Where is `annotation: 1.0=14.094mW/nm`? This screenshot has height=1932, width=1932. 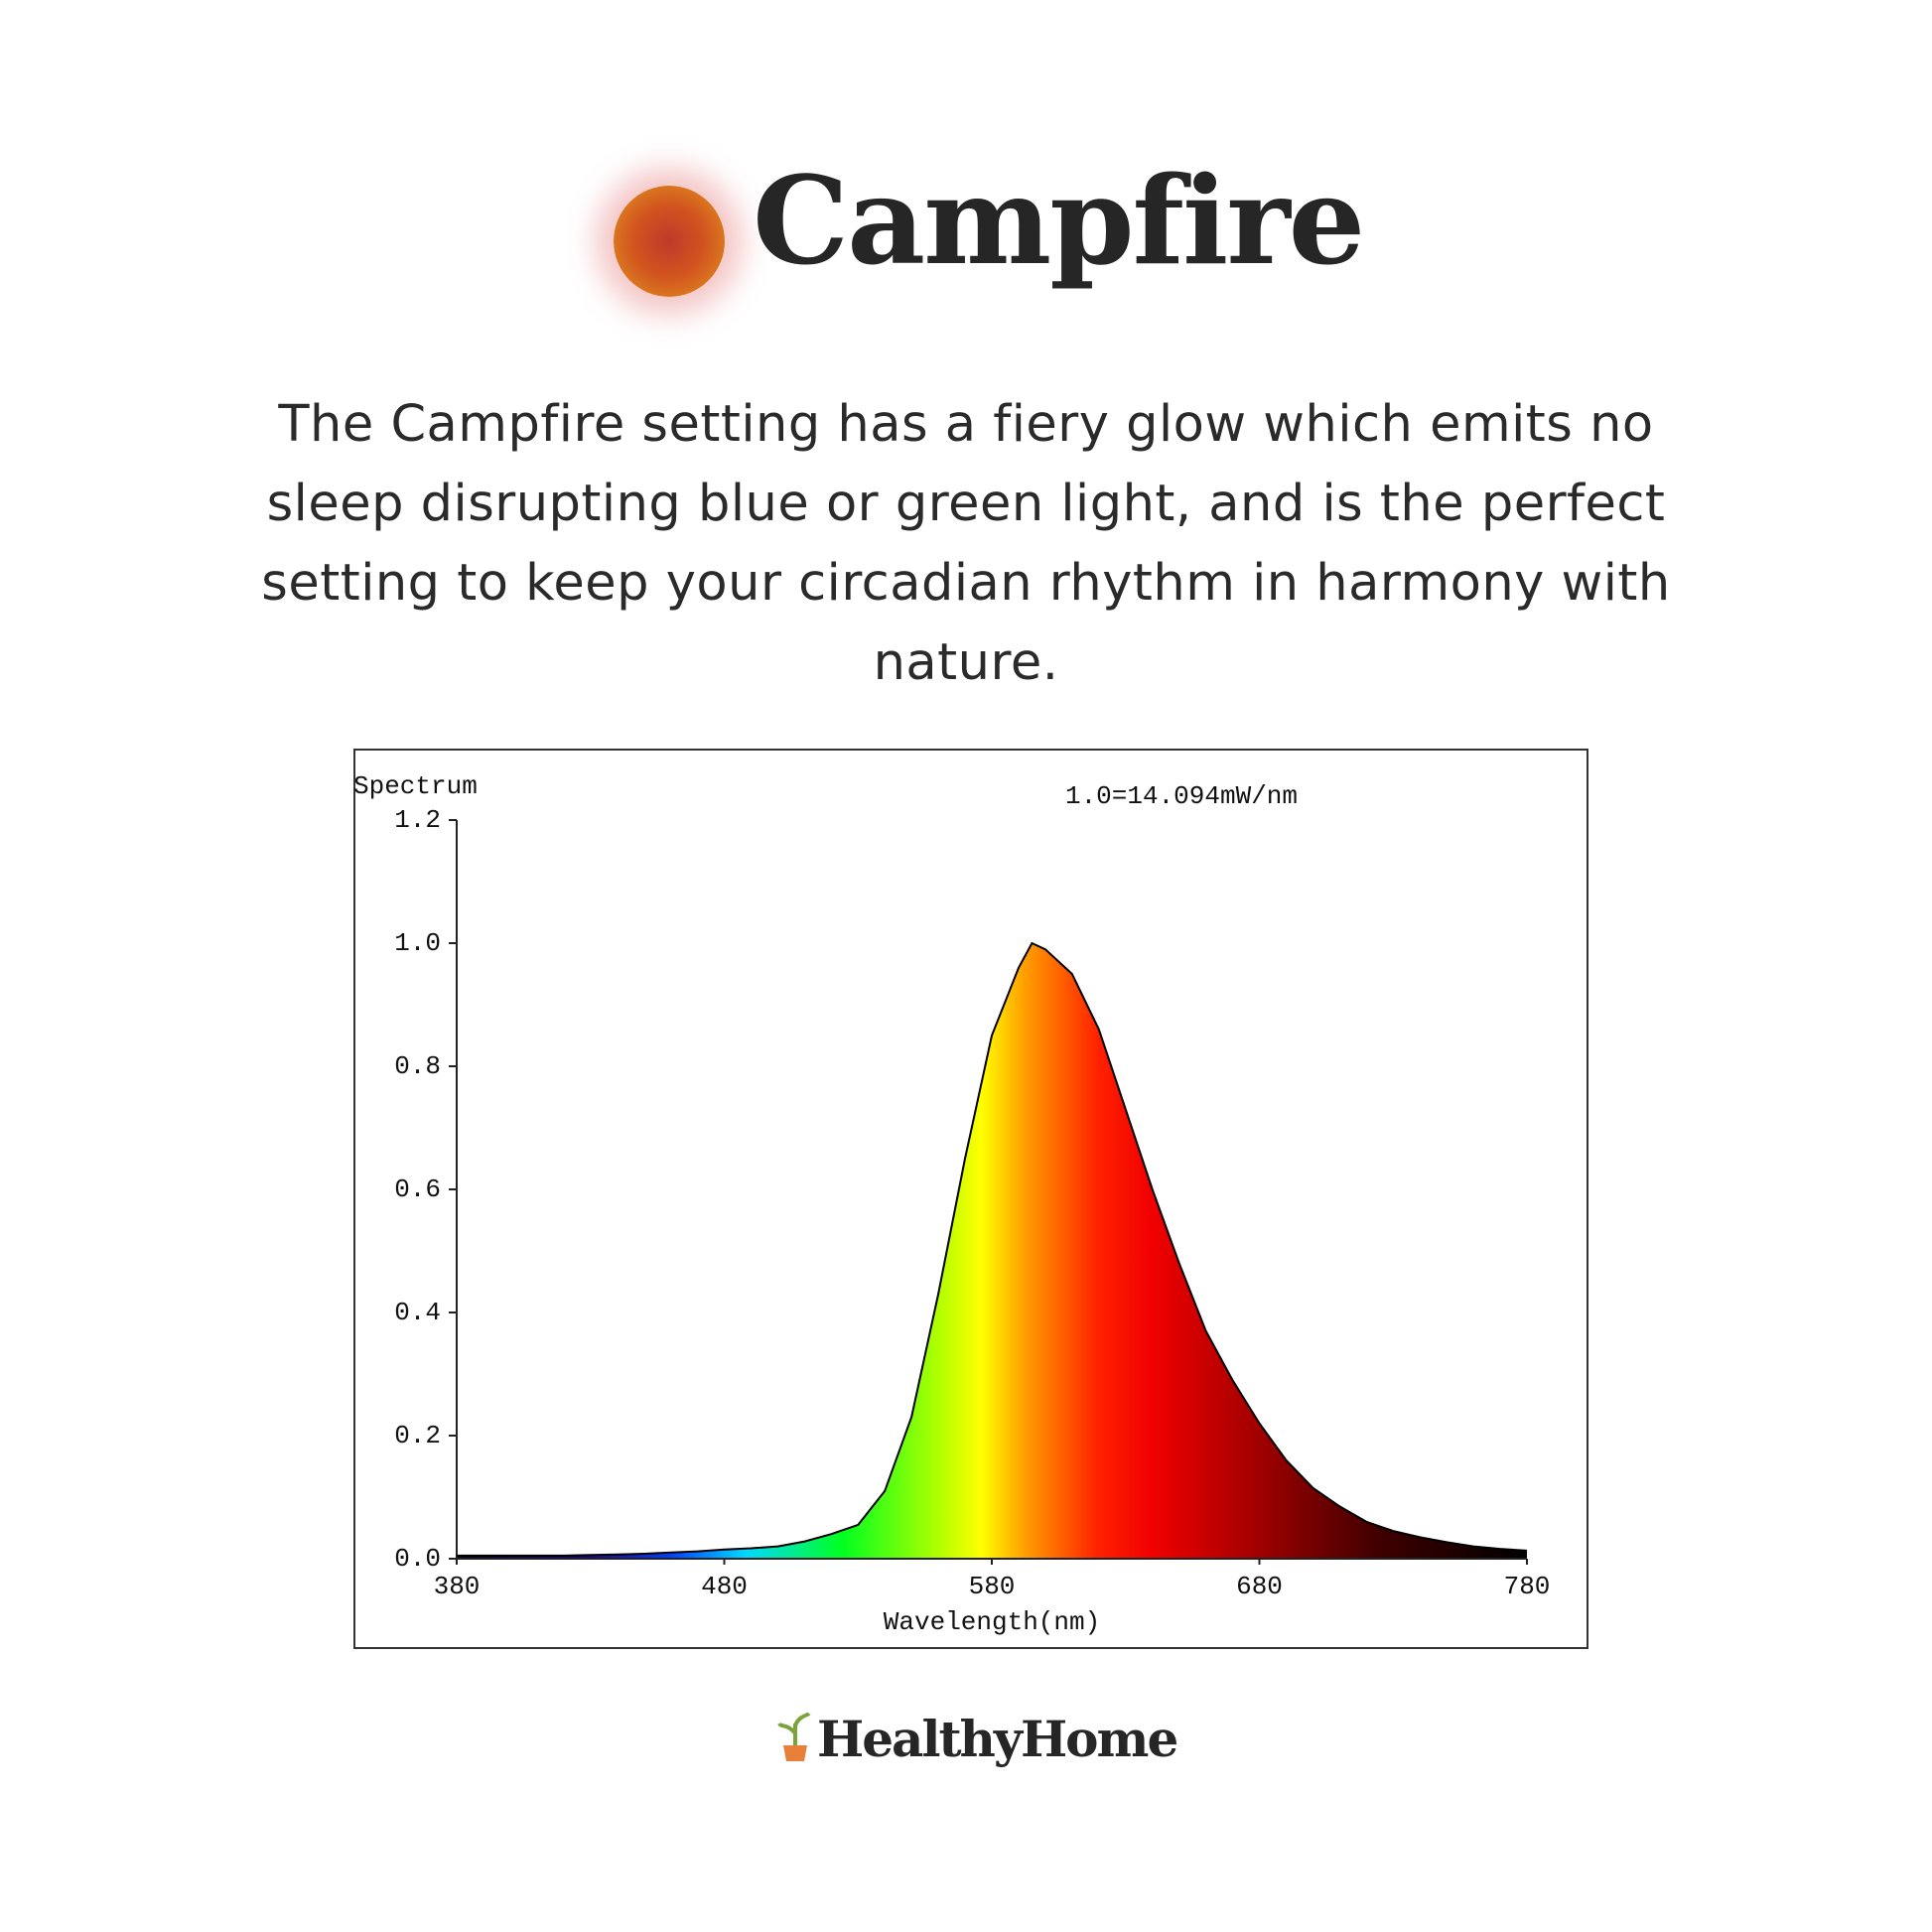 annotation: 1.0=14.094mW/nm is located at coordinates (1181, 796).